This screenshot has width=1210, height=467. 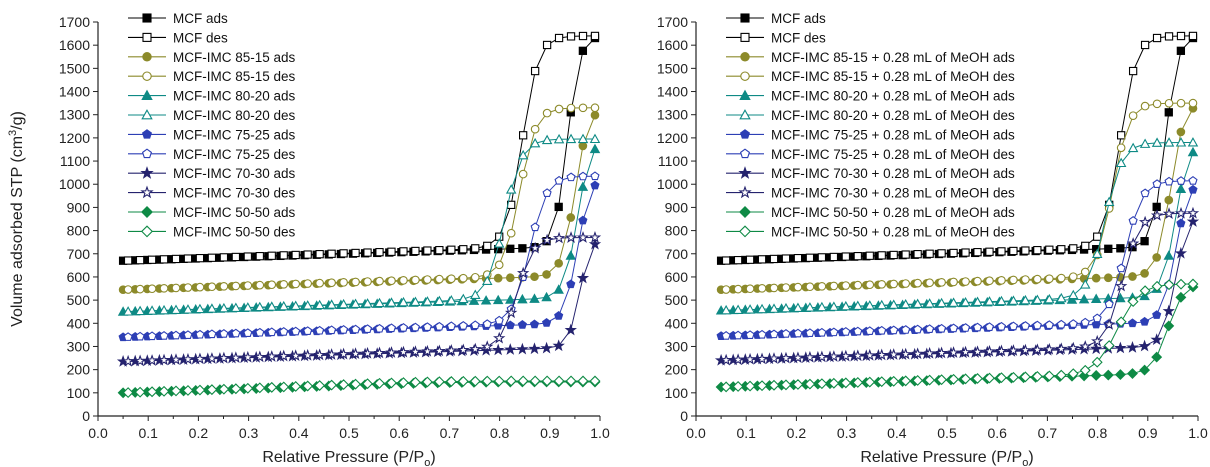 What do you see at coordinates (893, 76) in the screenshot?
I see `legend-label: MCF-IMC 85-15 + 0.28 mL of MeOH des` at bounding box center [893, 76].